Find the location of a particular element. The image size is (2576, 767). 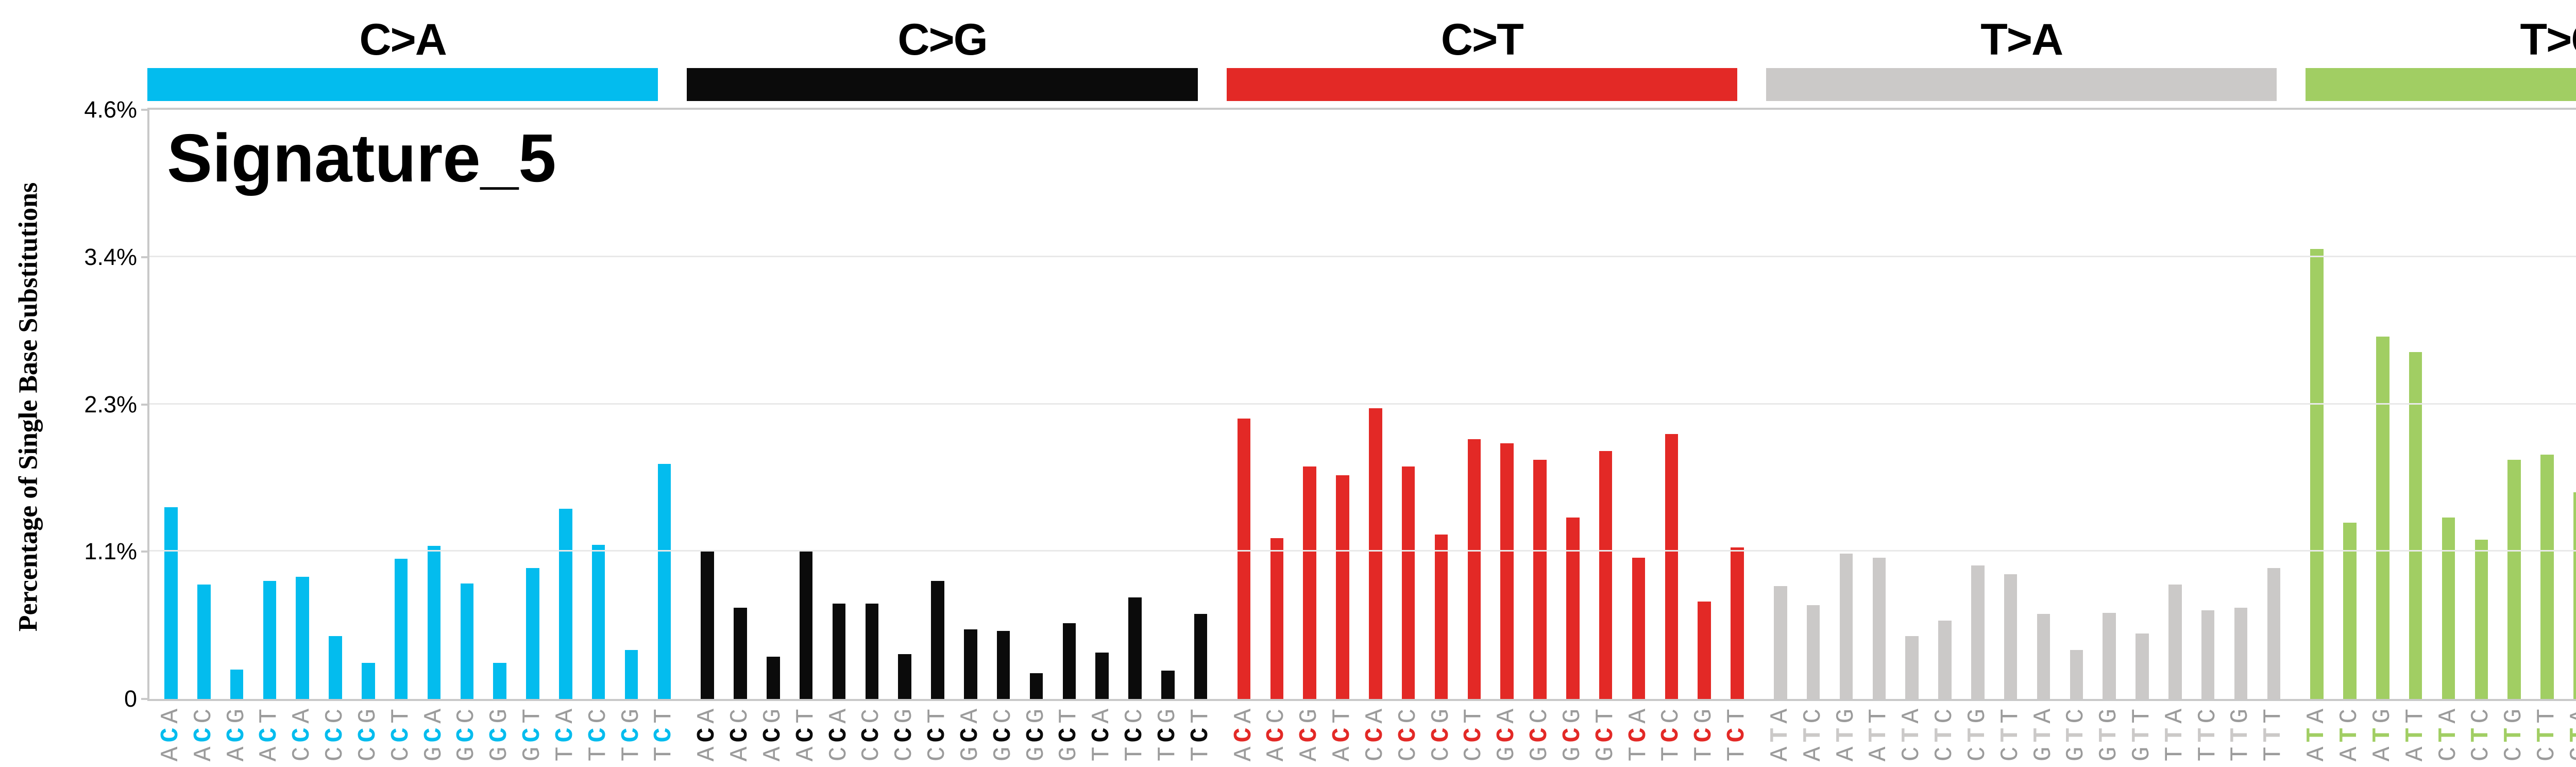

xlabel-T>C-CTG: CTG is located at coordinates (2514, 733).